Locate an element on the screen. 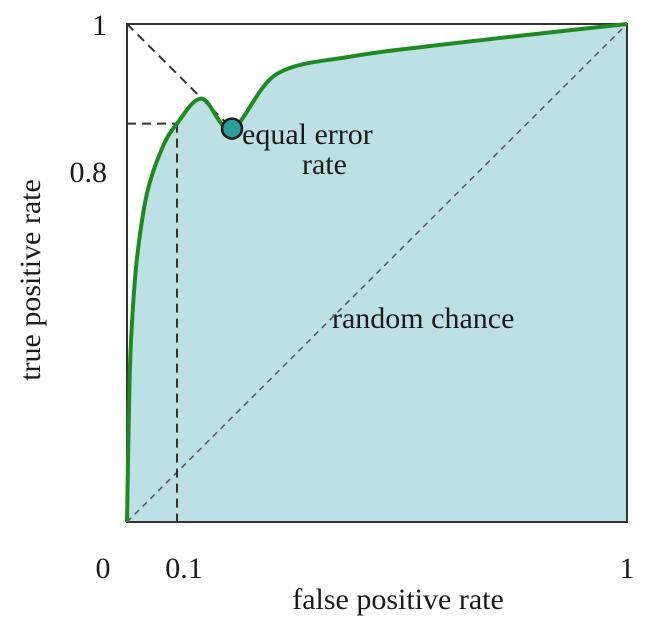  equal-error-label: equal error is located at coordinates (307, 134).